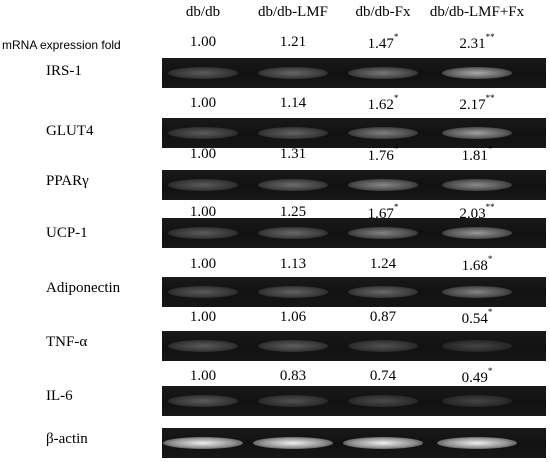  Describe the element at coordinates (67, 439) in the screenshot. I see `loading-control-label: β-actin` at that location.